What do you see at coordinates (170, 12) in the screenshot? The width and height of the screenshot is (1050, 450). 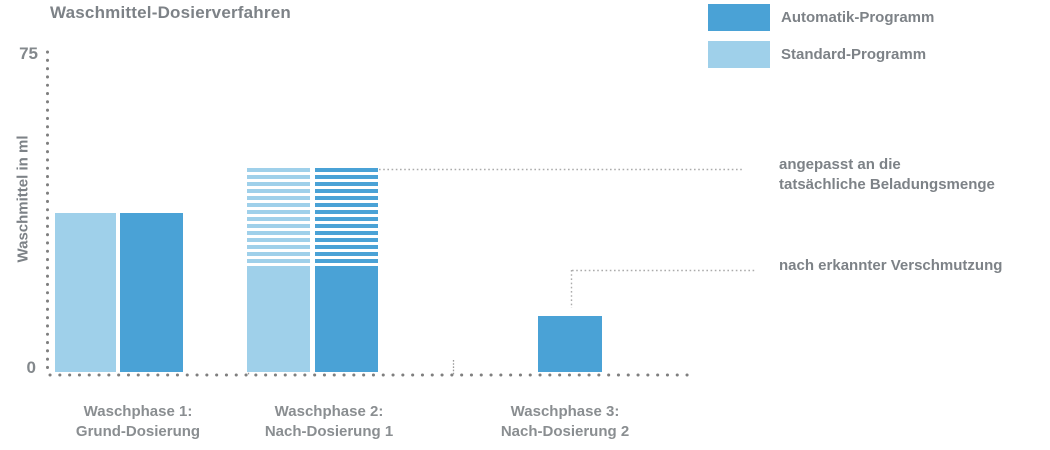 I see `chart-title: Waschmittel-Dosierverfahren` at bounding box center [170, 12].